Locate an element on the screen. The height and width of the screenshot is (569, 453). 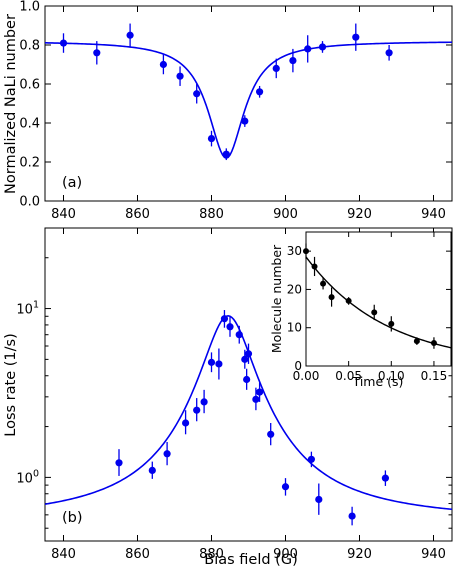
inset-xtick-label: 0.10 is located at coordinates (391, 376).